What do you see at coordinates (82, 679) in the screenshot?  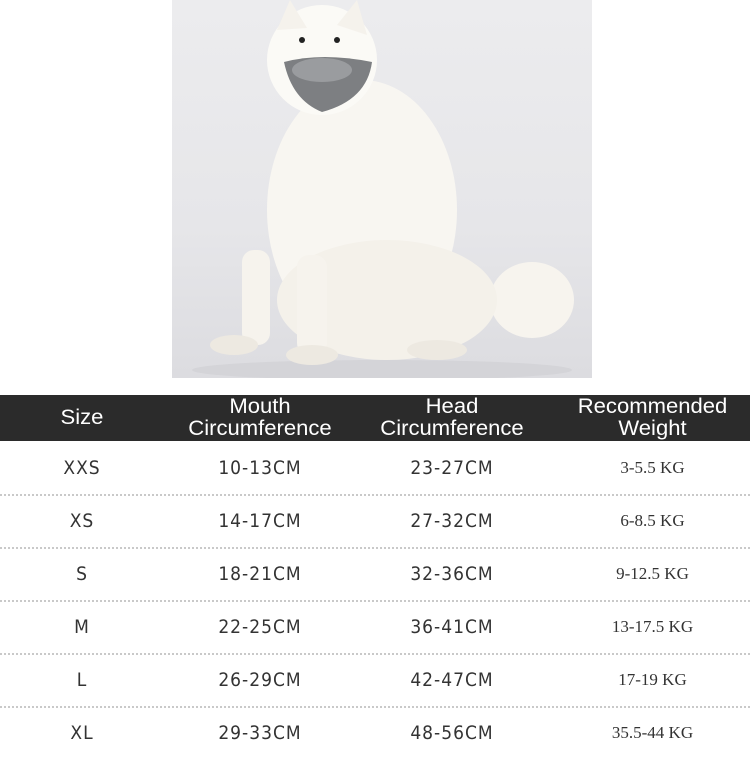 I see `size-cell: L` at bounding box center [82, 679].